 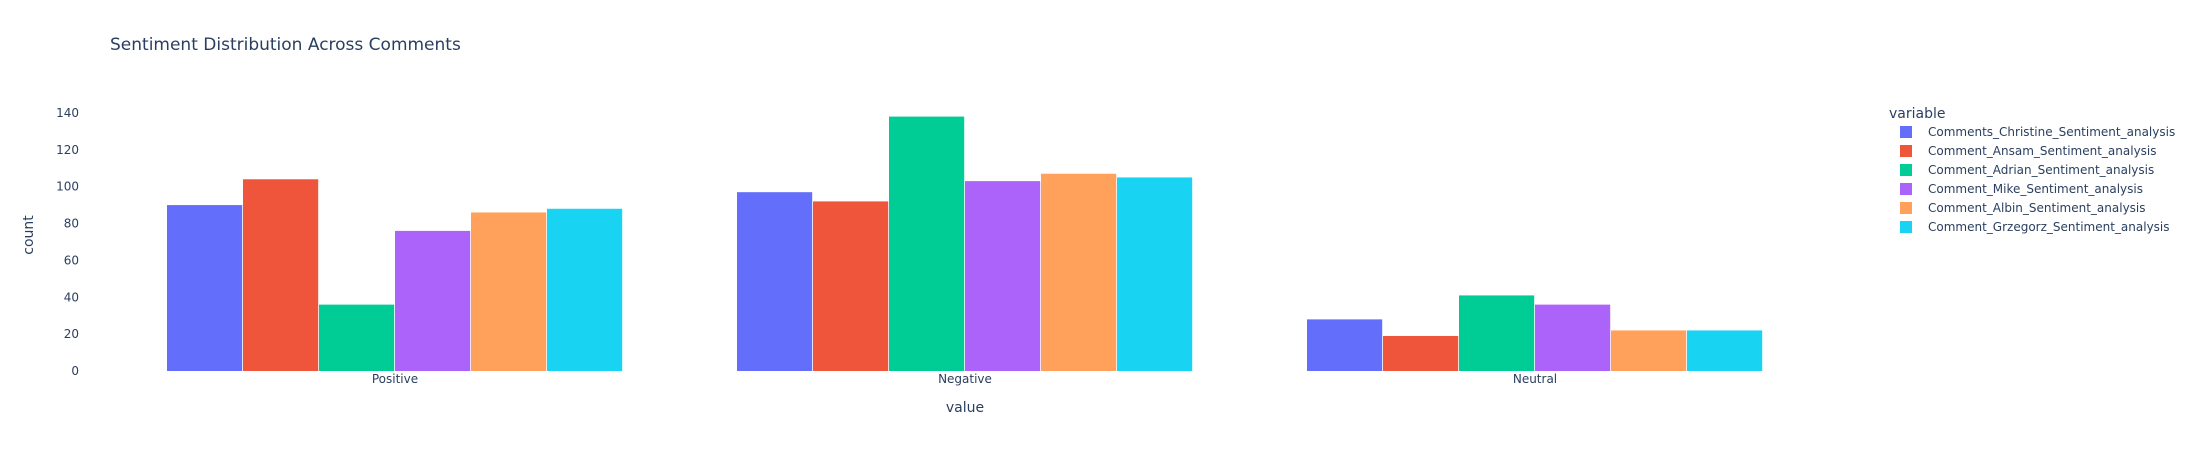 What do you see at coordinates (2037, 208) in the screenshot?
I see `legend-label: Comment_Albin_Sentiment_analysis` at bounding box center [2037, 208].